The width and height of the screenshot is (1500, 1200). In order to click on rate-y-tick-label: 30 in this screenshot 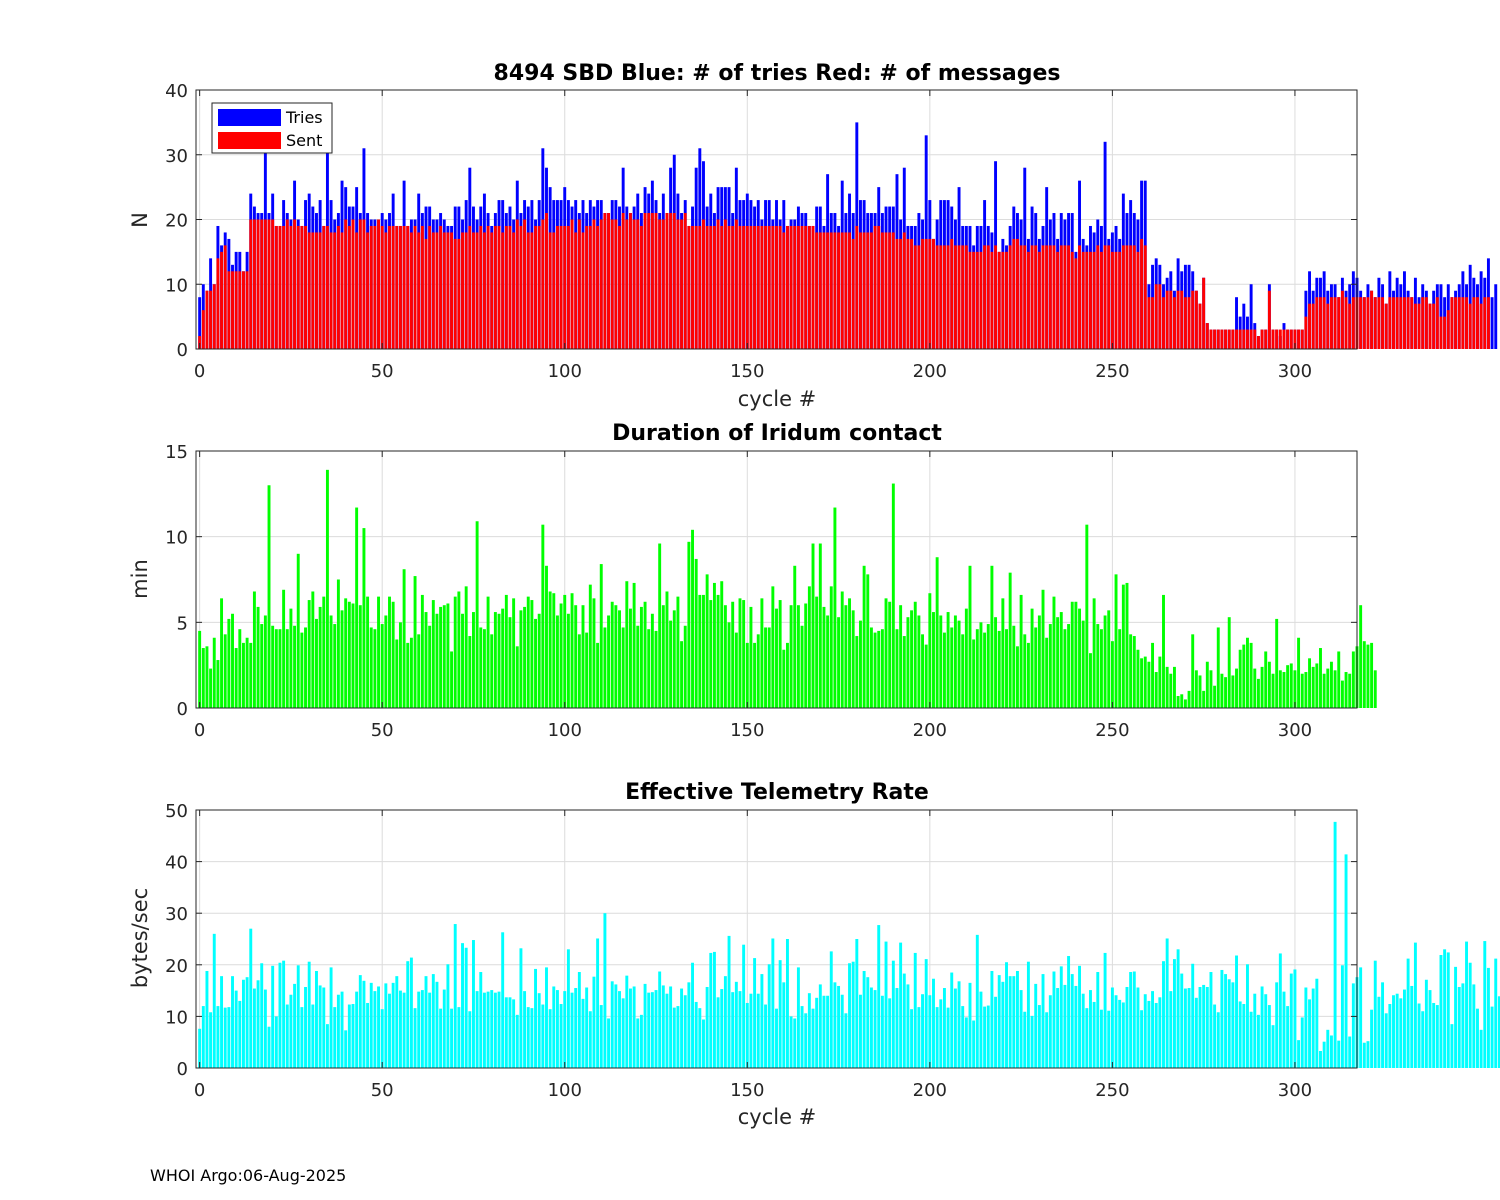, I will do `click(176, 914)`.